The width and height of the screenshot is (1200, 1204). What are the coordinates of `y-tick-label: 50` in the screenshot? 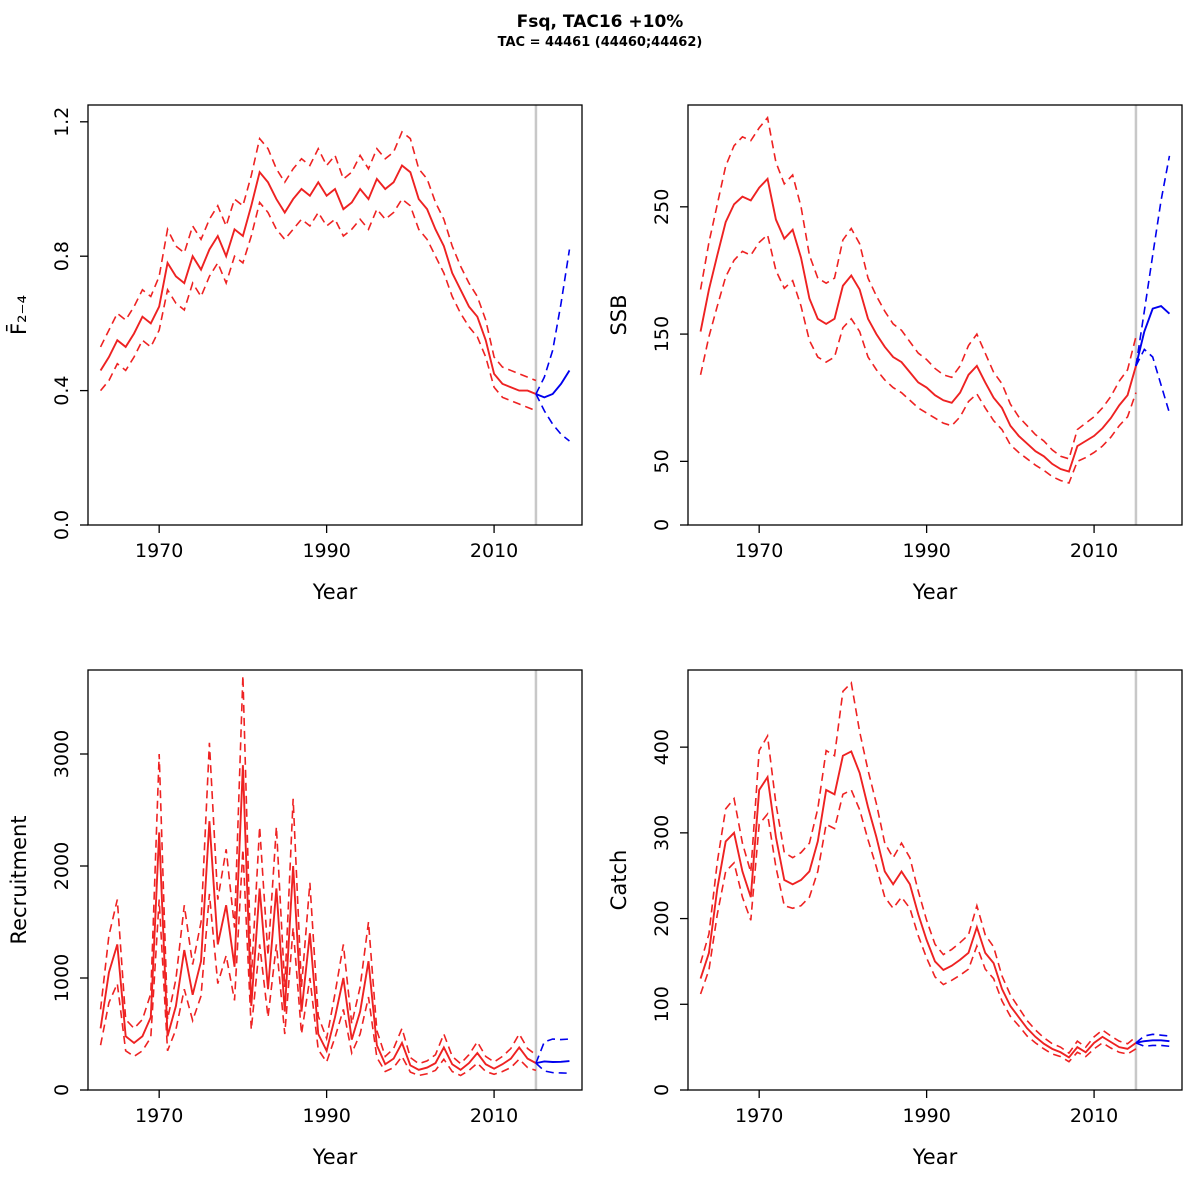 It's located at (662, 461).